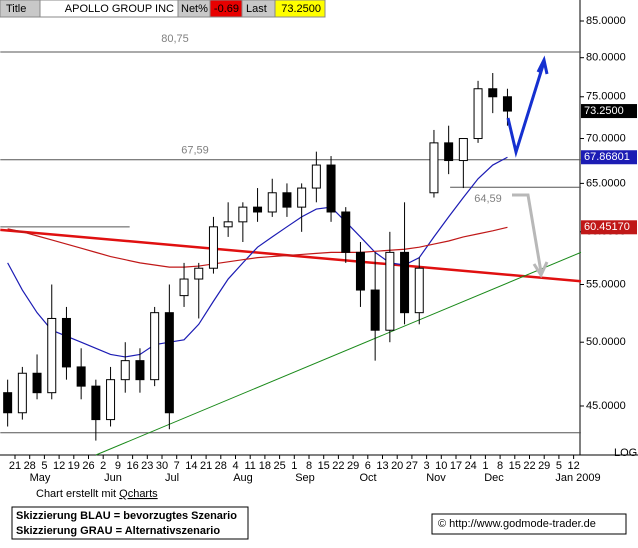 The height and width of the screenshot is (548, 638). What do you see at coordinates (162, 466) in the screenshot?
I see `x-tick-label: 30` at bounding box center [162, 466].